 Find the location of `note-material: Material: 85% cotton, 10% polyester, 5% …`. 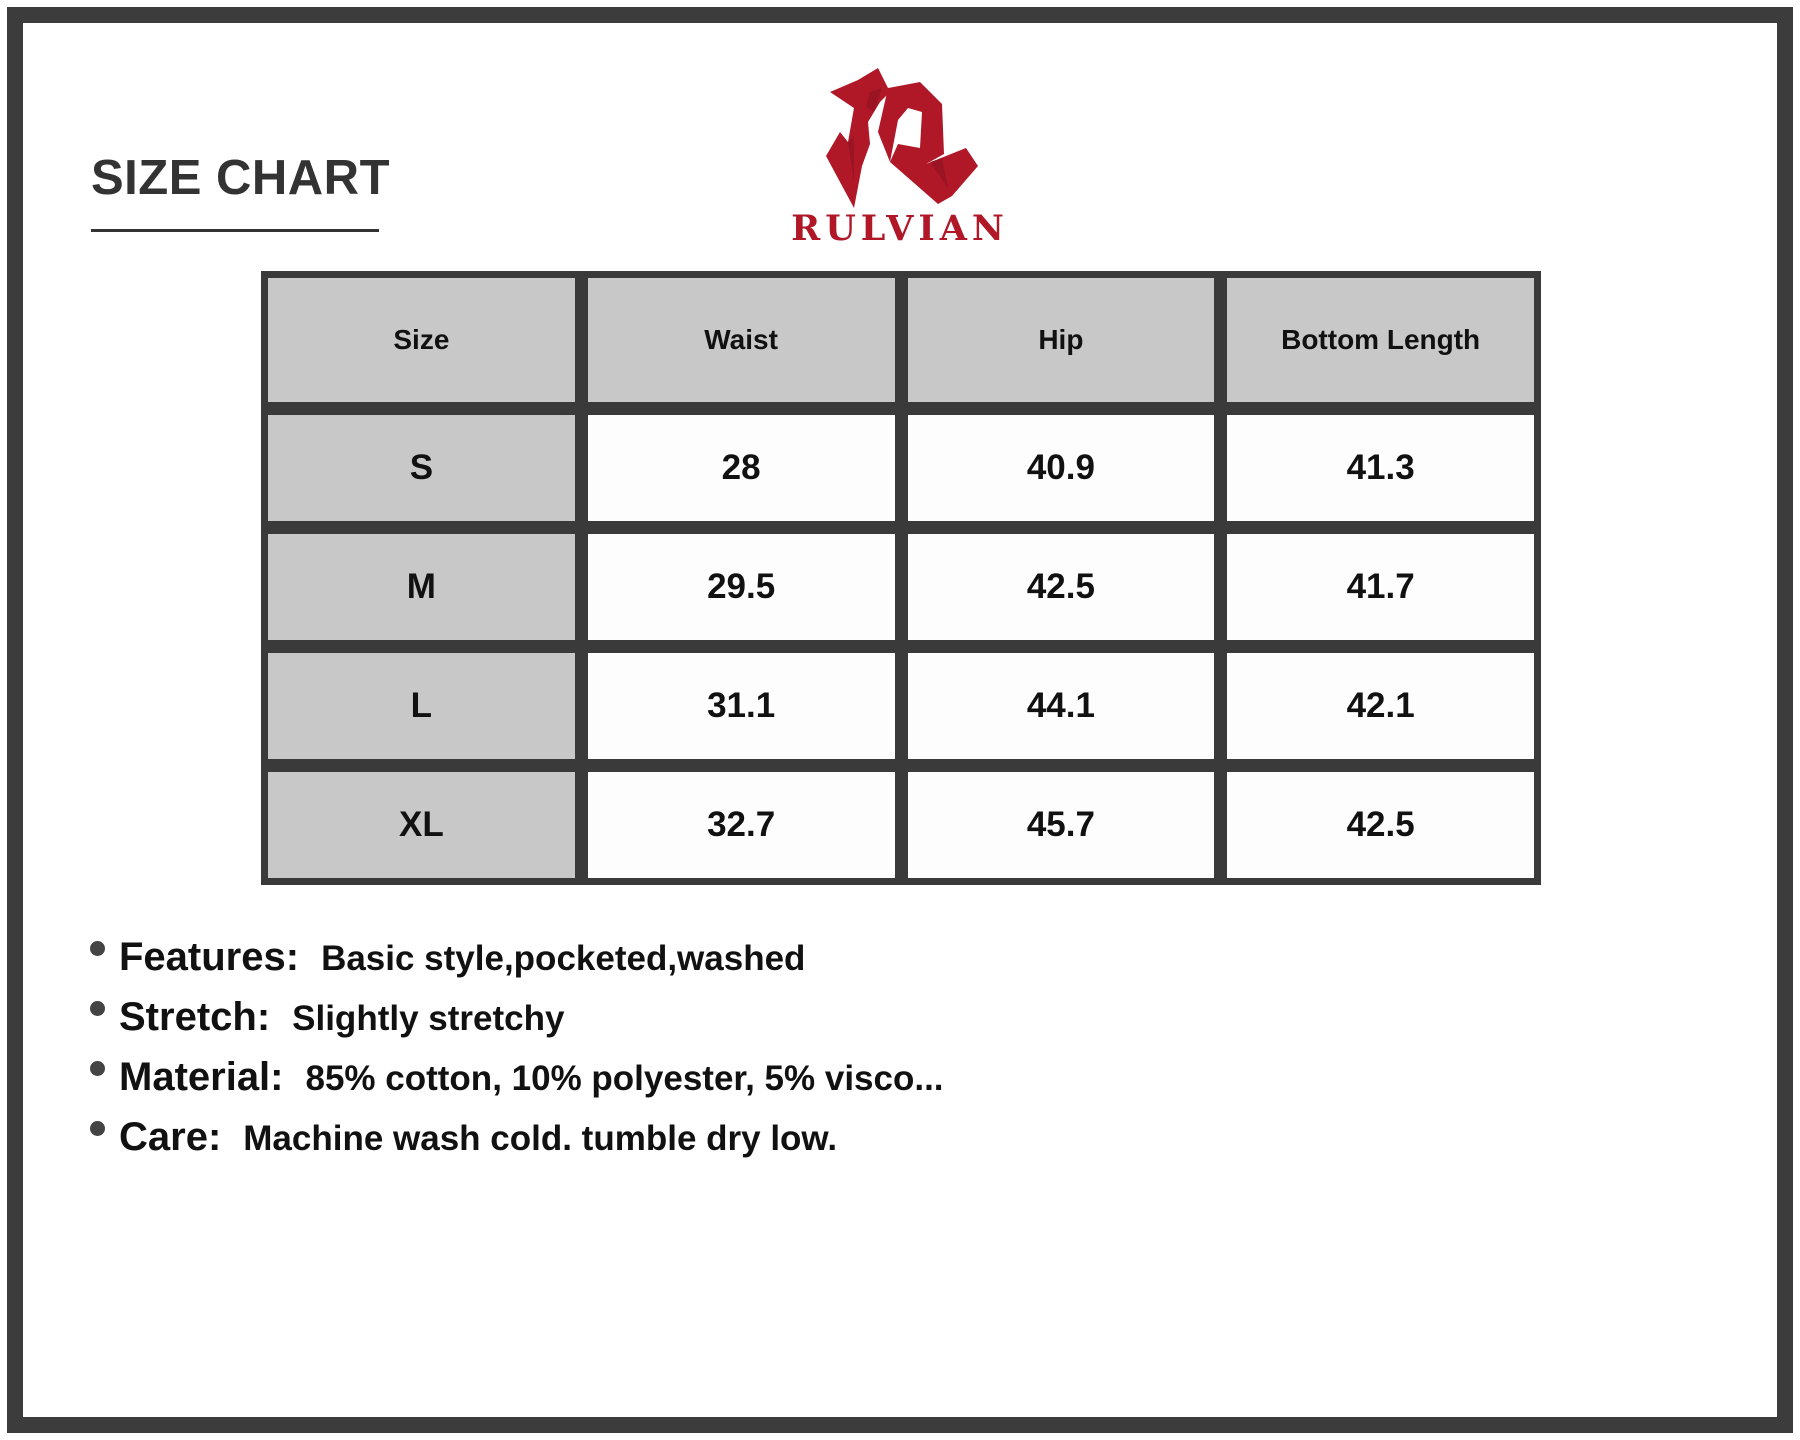

note-material: Material: 85% cotton, 10% polyester, 5% … is located at coordinates (517, 1085).